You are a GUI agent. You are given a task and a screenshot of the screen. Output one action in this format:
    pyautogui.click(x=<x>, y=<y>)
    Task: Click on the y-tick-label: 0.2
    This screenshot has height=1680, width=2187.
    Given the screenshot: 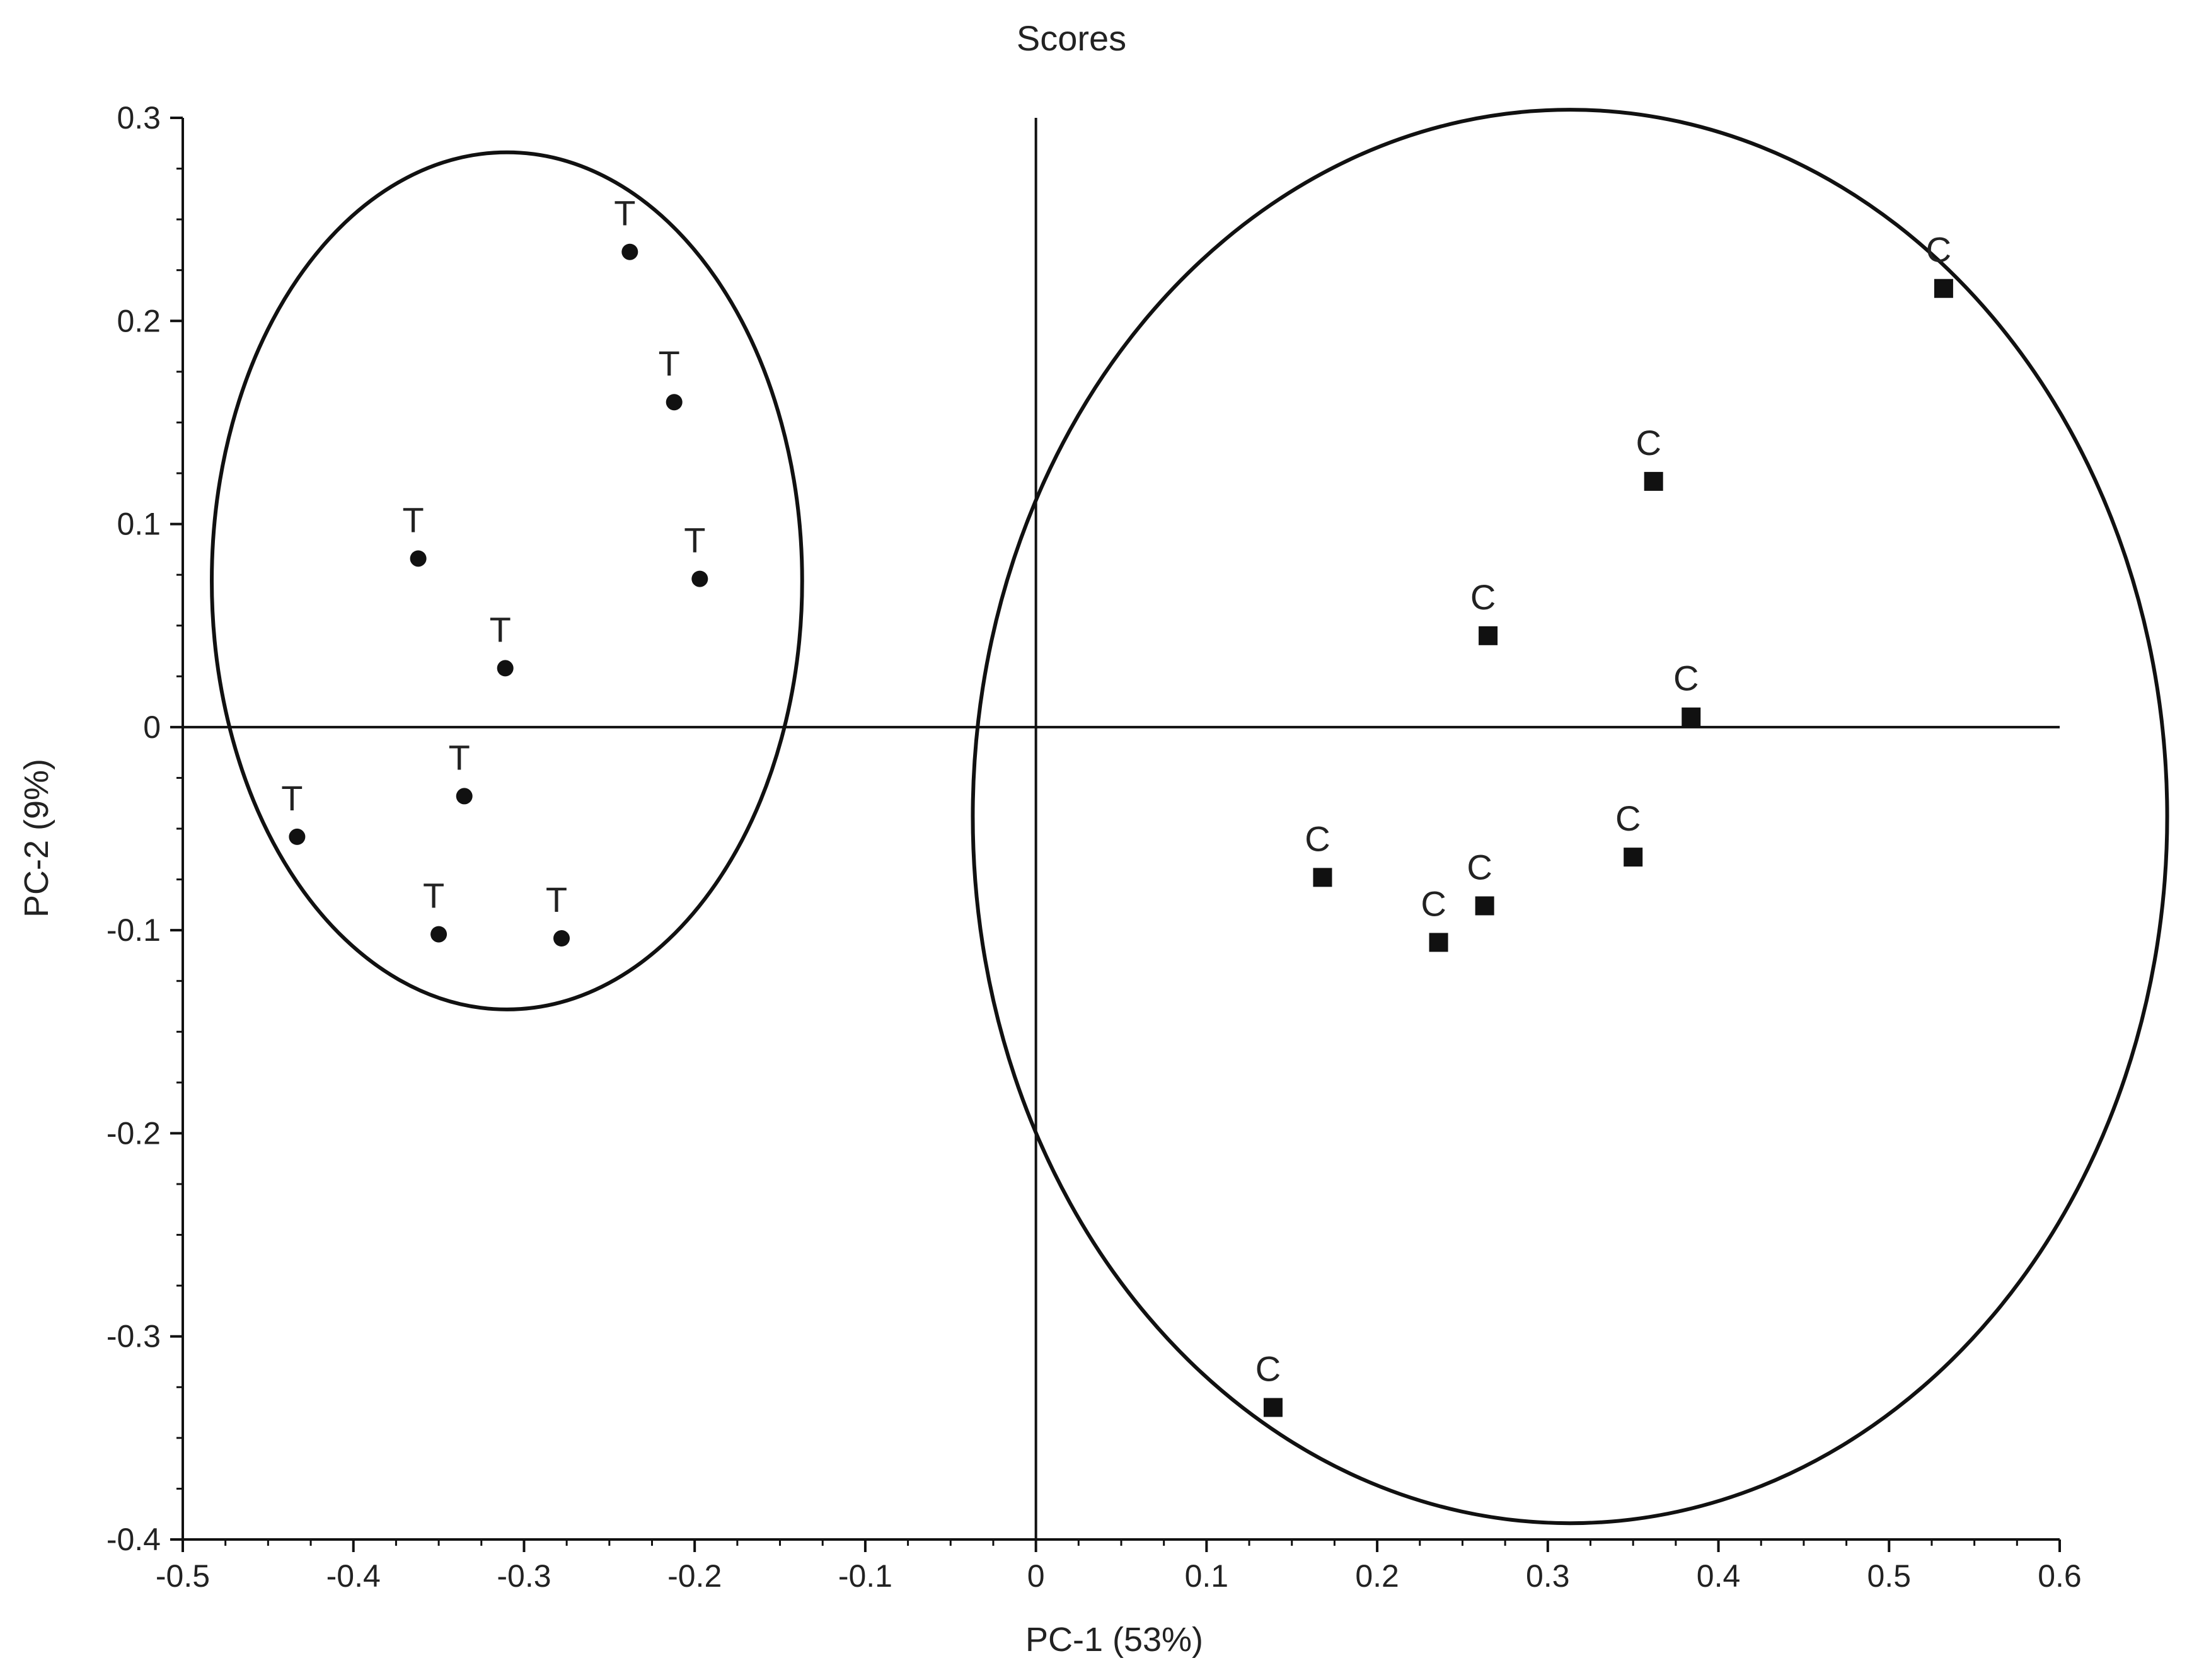 What is the action you would take?
    pyautogui.click(x=139, y=320)
    